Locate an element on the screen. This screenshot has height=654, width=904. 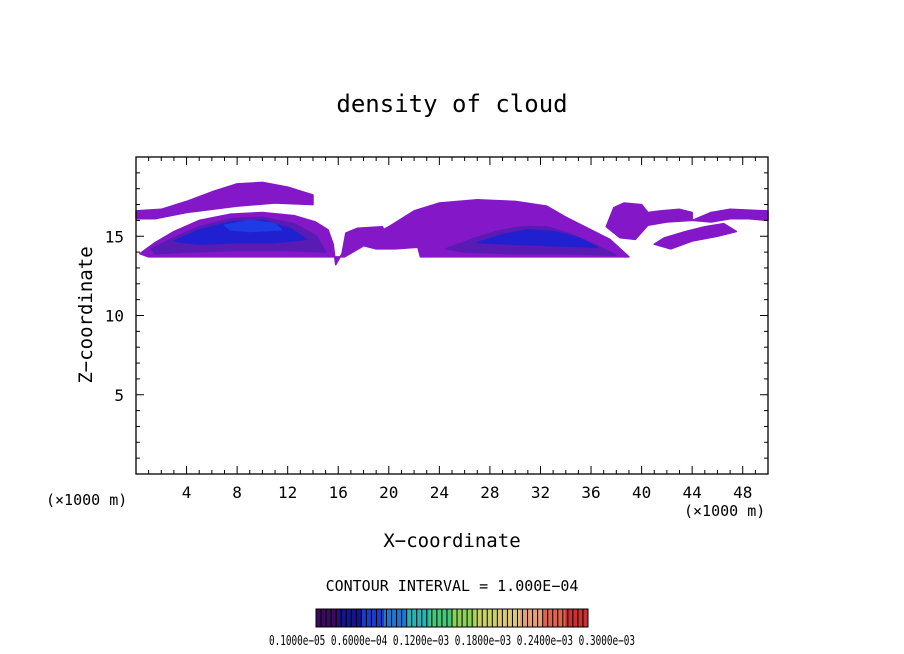
x-tick-label: 28 is located at coordinates (489, 492).